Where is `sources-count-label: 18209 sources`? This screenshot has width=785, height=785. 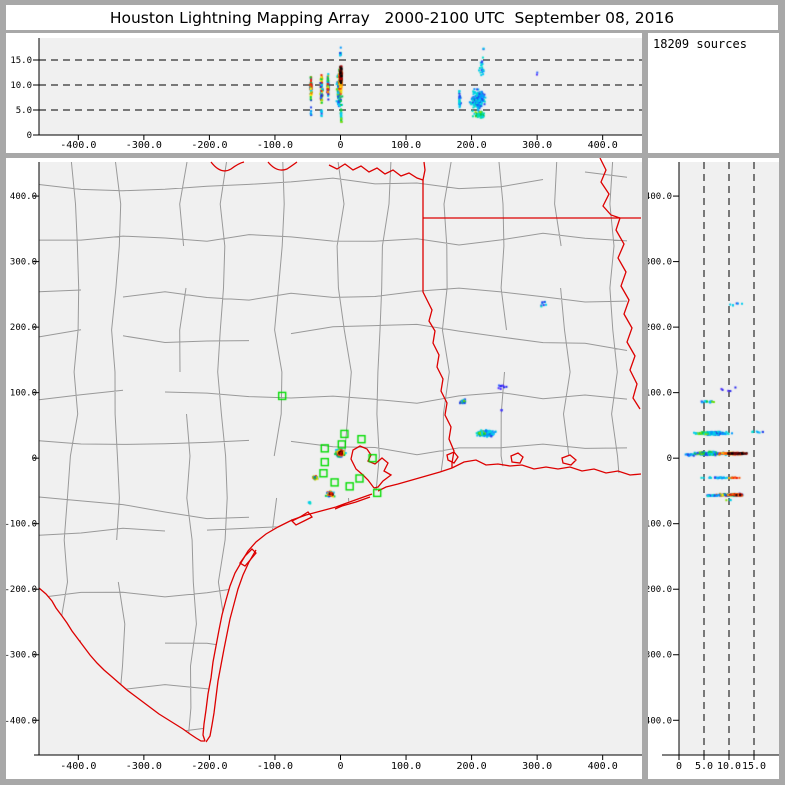 sources-count-label: 18209 sources is located at coordinates (700, 44).